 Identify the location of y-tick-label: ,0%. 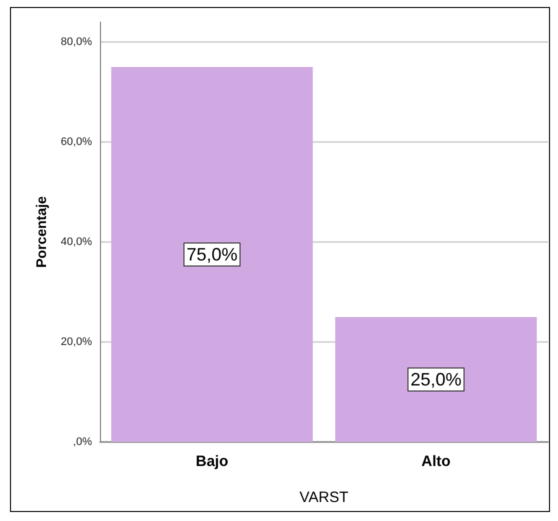
(82, 442).